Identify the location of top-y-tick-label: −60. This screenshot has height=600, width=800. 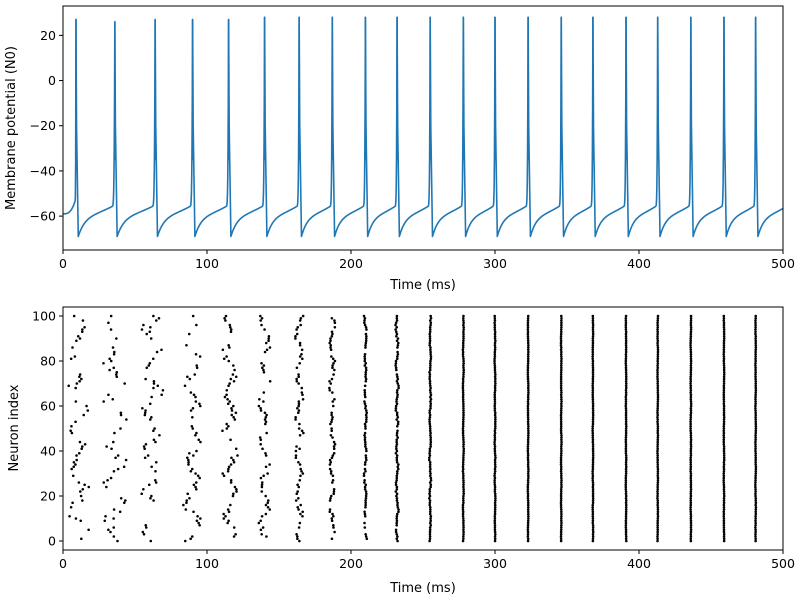
(43, 216).